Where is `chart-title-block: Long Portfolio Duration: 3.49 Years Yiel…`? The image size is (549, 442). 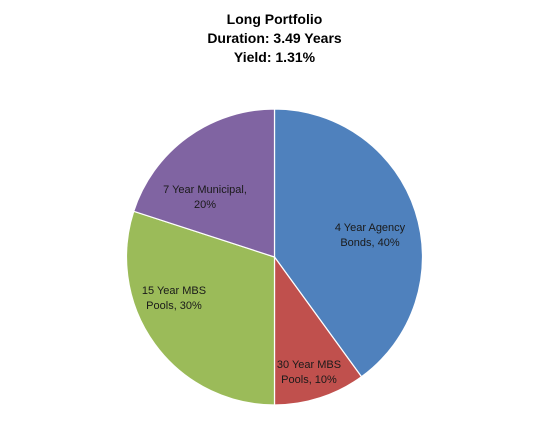
chart-title-block: Long Portfolio Duration: 3.49 Years Yiel… is located at coordinates (274, 38).